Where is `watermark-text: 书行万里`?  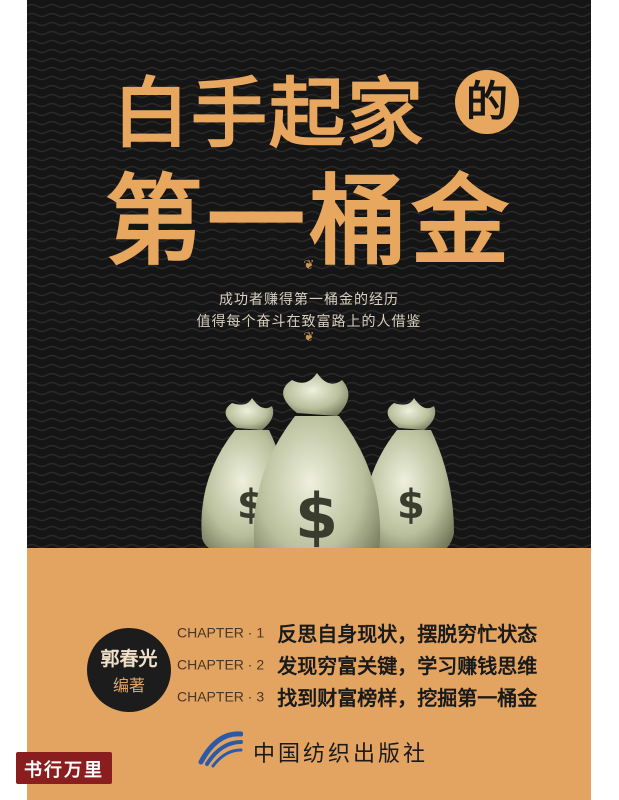 watermark-text: 书行万里 is located at coordinates (64, 770).